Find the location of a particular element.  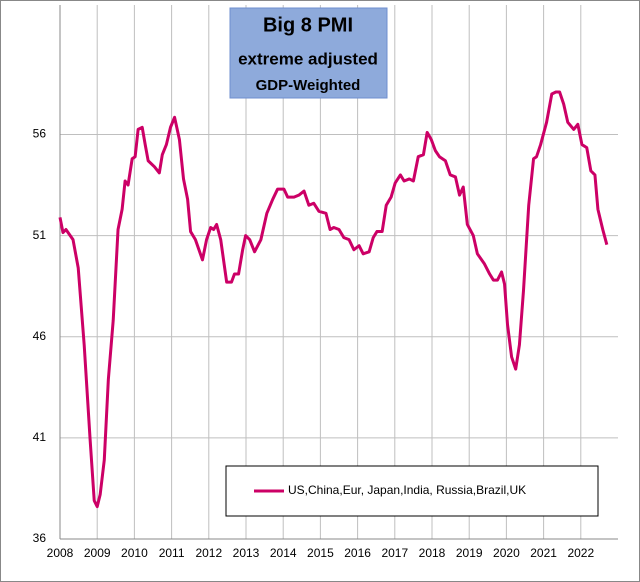

title-box is located at coordinates (308, 53).